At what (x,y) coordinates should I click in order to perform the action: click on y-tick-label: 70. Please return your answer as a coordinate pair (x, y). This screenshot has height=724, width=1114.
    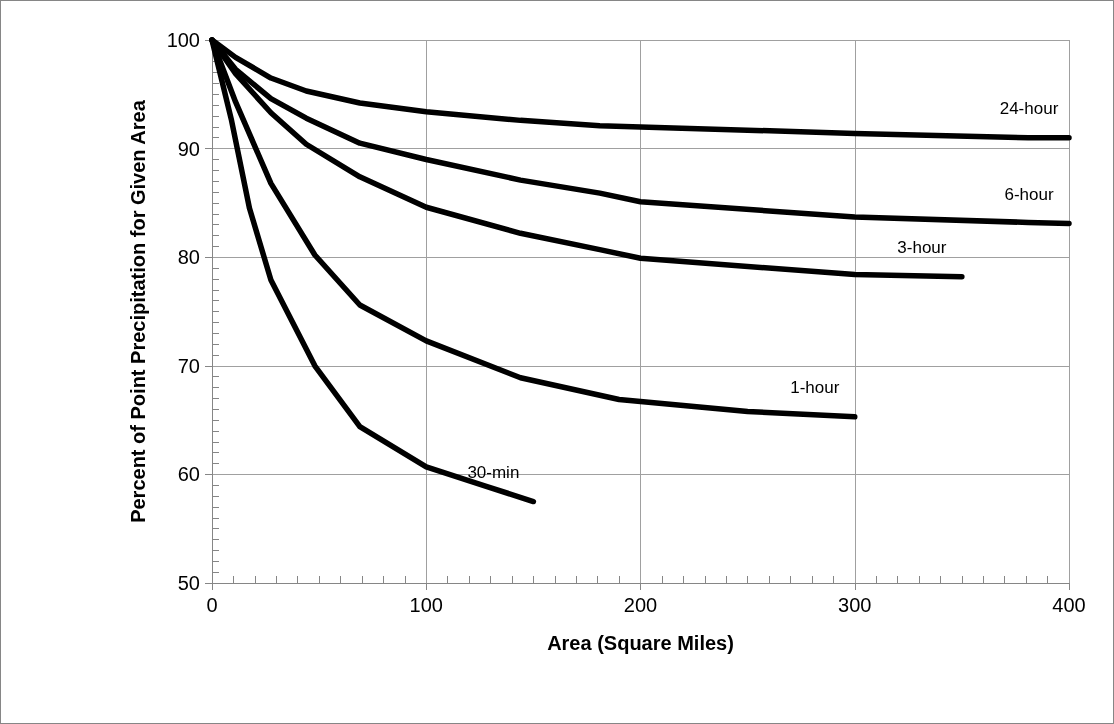
    Looking at the image, I should click on (188, 365).